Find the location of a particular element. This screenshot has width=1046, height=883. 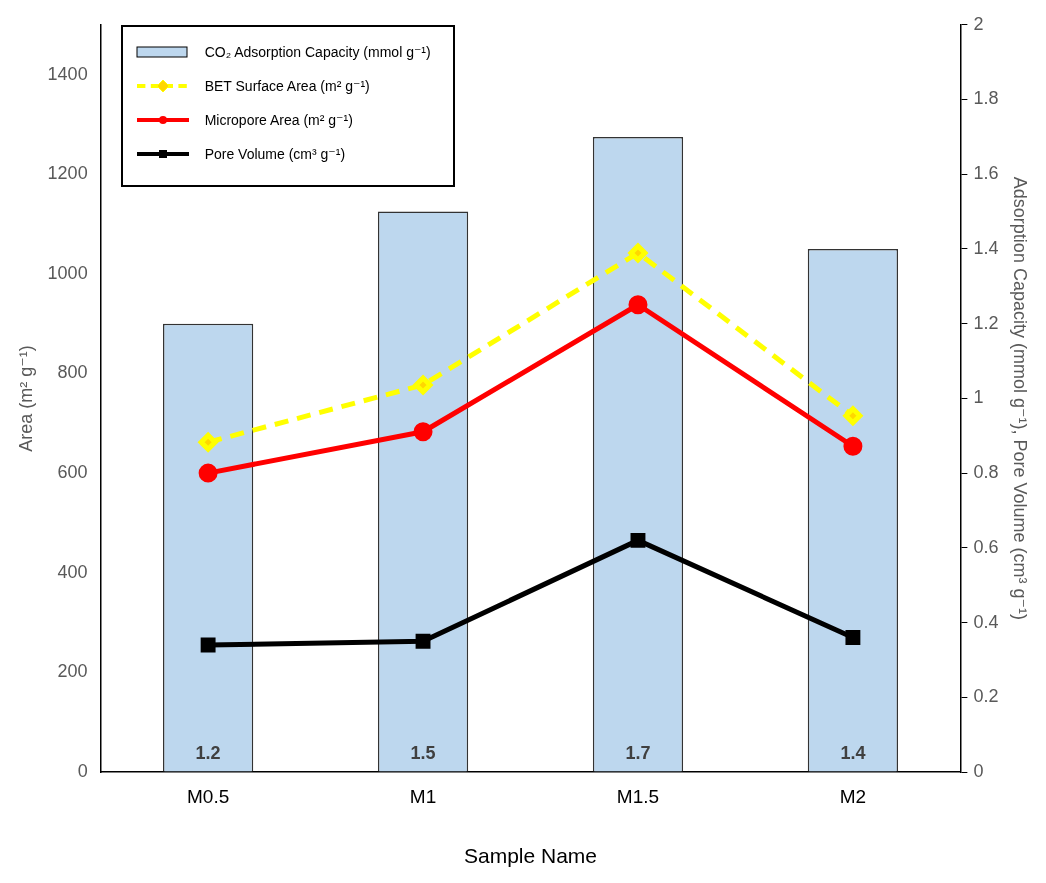

x-tick-label: M2 is located at coordinates (853, 796).